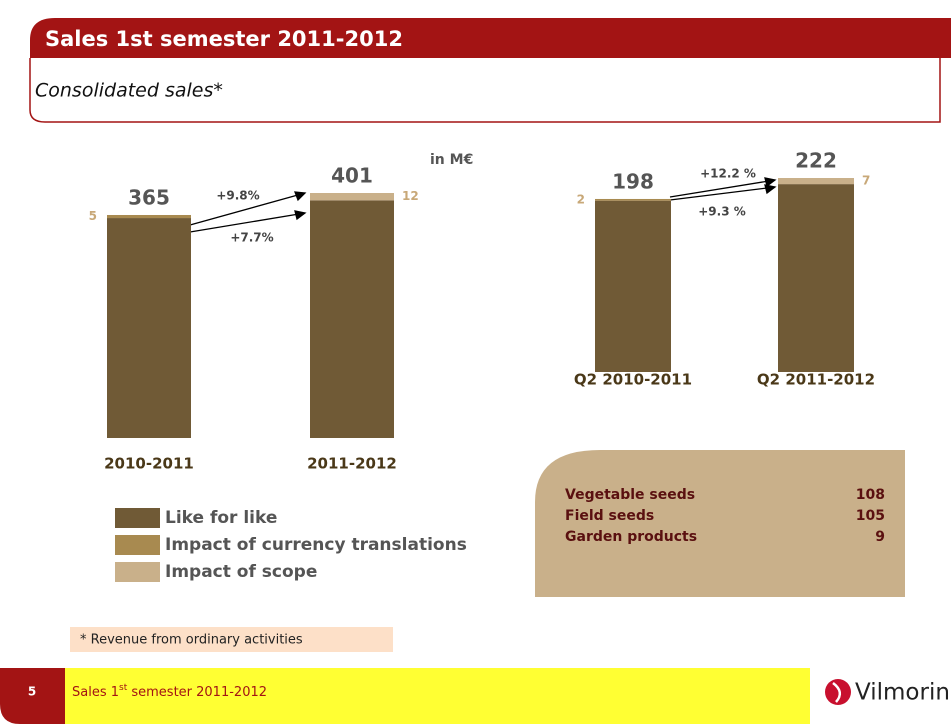 The image size is (951, 724). Describe the element at coordinates (93, 216) in the screenshot. I see `segment-label: 5` at that location.